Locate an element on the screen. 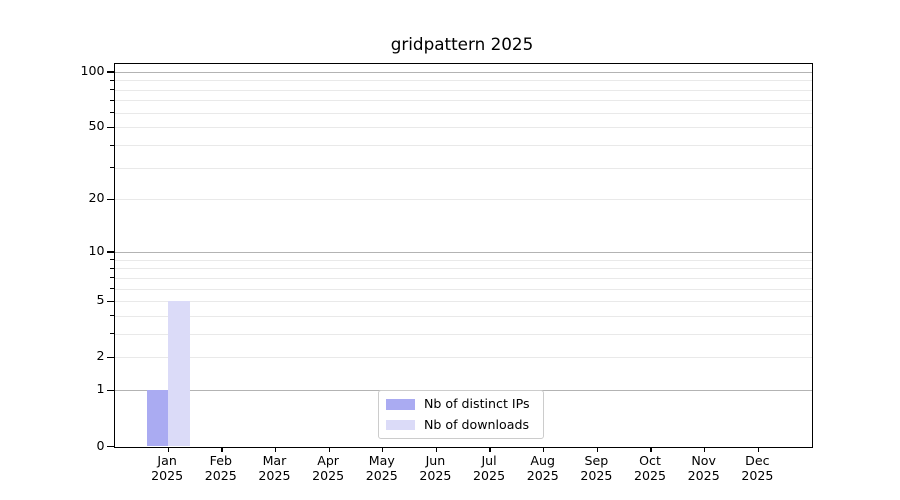 The image size is (900, 500). legend-label-distinct-ips: Nb of distinct IPs is located at coordinates (477, 404).